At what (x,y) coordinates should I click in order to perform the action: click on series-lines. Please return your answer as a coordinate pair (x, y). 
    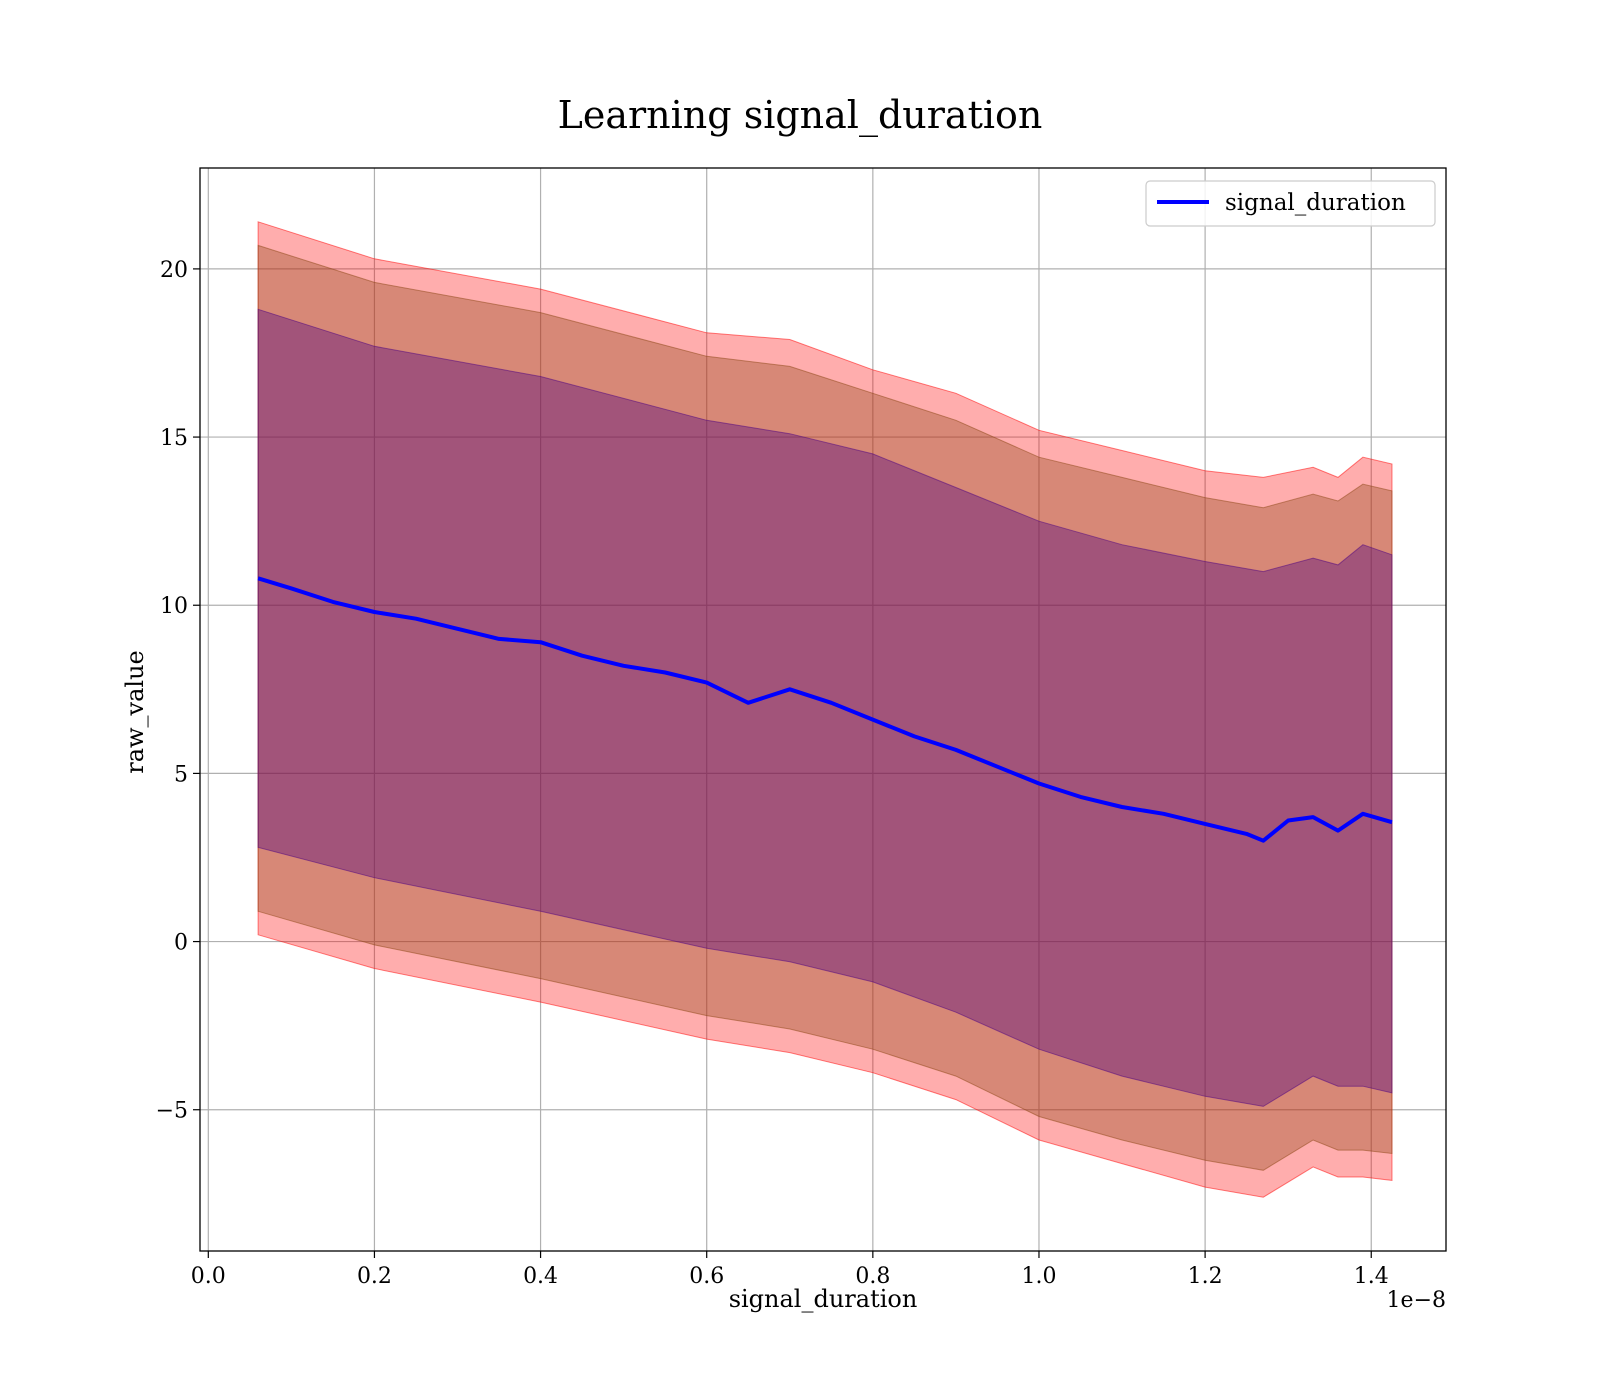
    Looking at the image, I should click on (825, 709).